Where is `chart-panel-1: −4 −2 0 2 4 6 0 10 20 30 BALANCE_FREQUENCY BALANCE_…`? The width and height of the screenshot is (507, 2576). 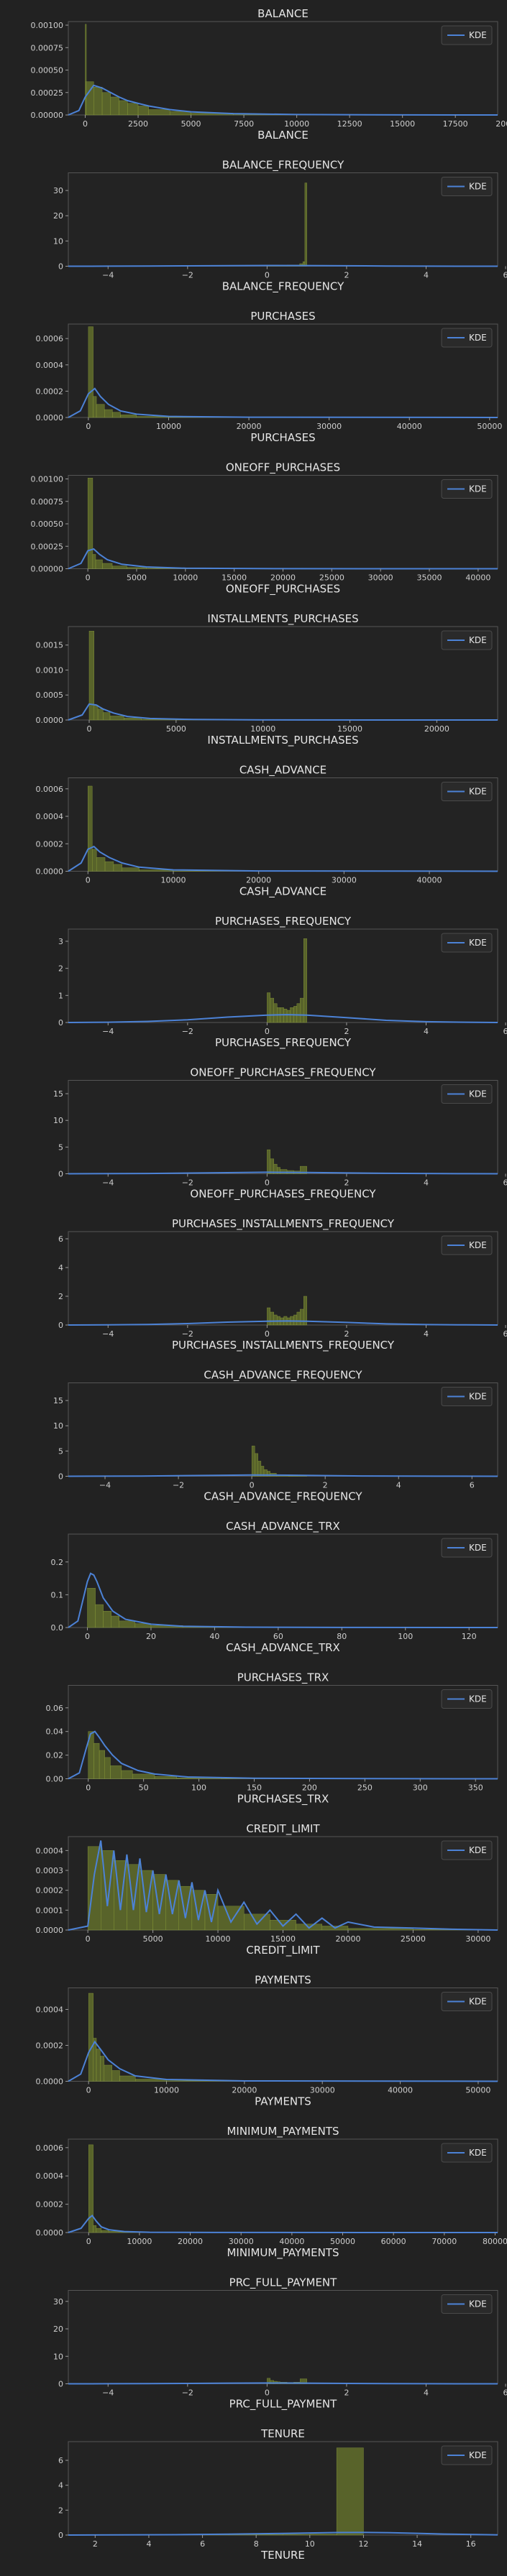 chart-panel-1: −4 −2 0 2 4 6 0 10 20 30 BALANCE_FREQUENCY BALANCE_… is located at coordinates (280, 226).